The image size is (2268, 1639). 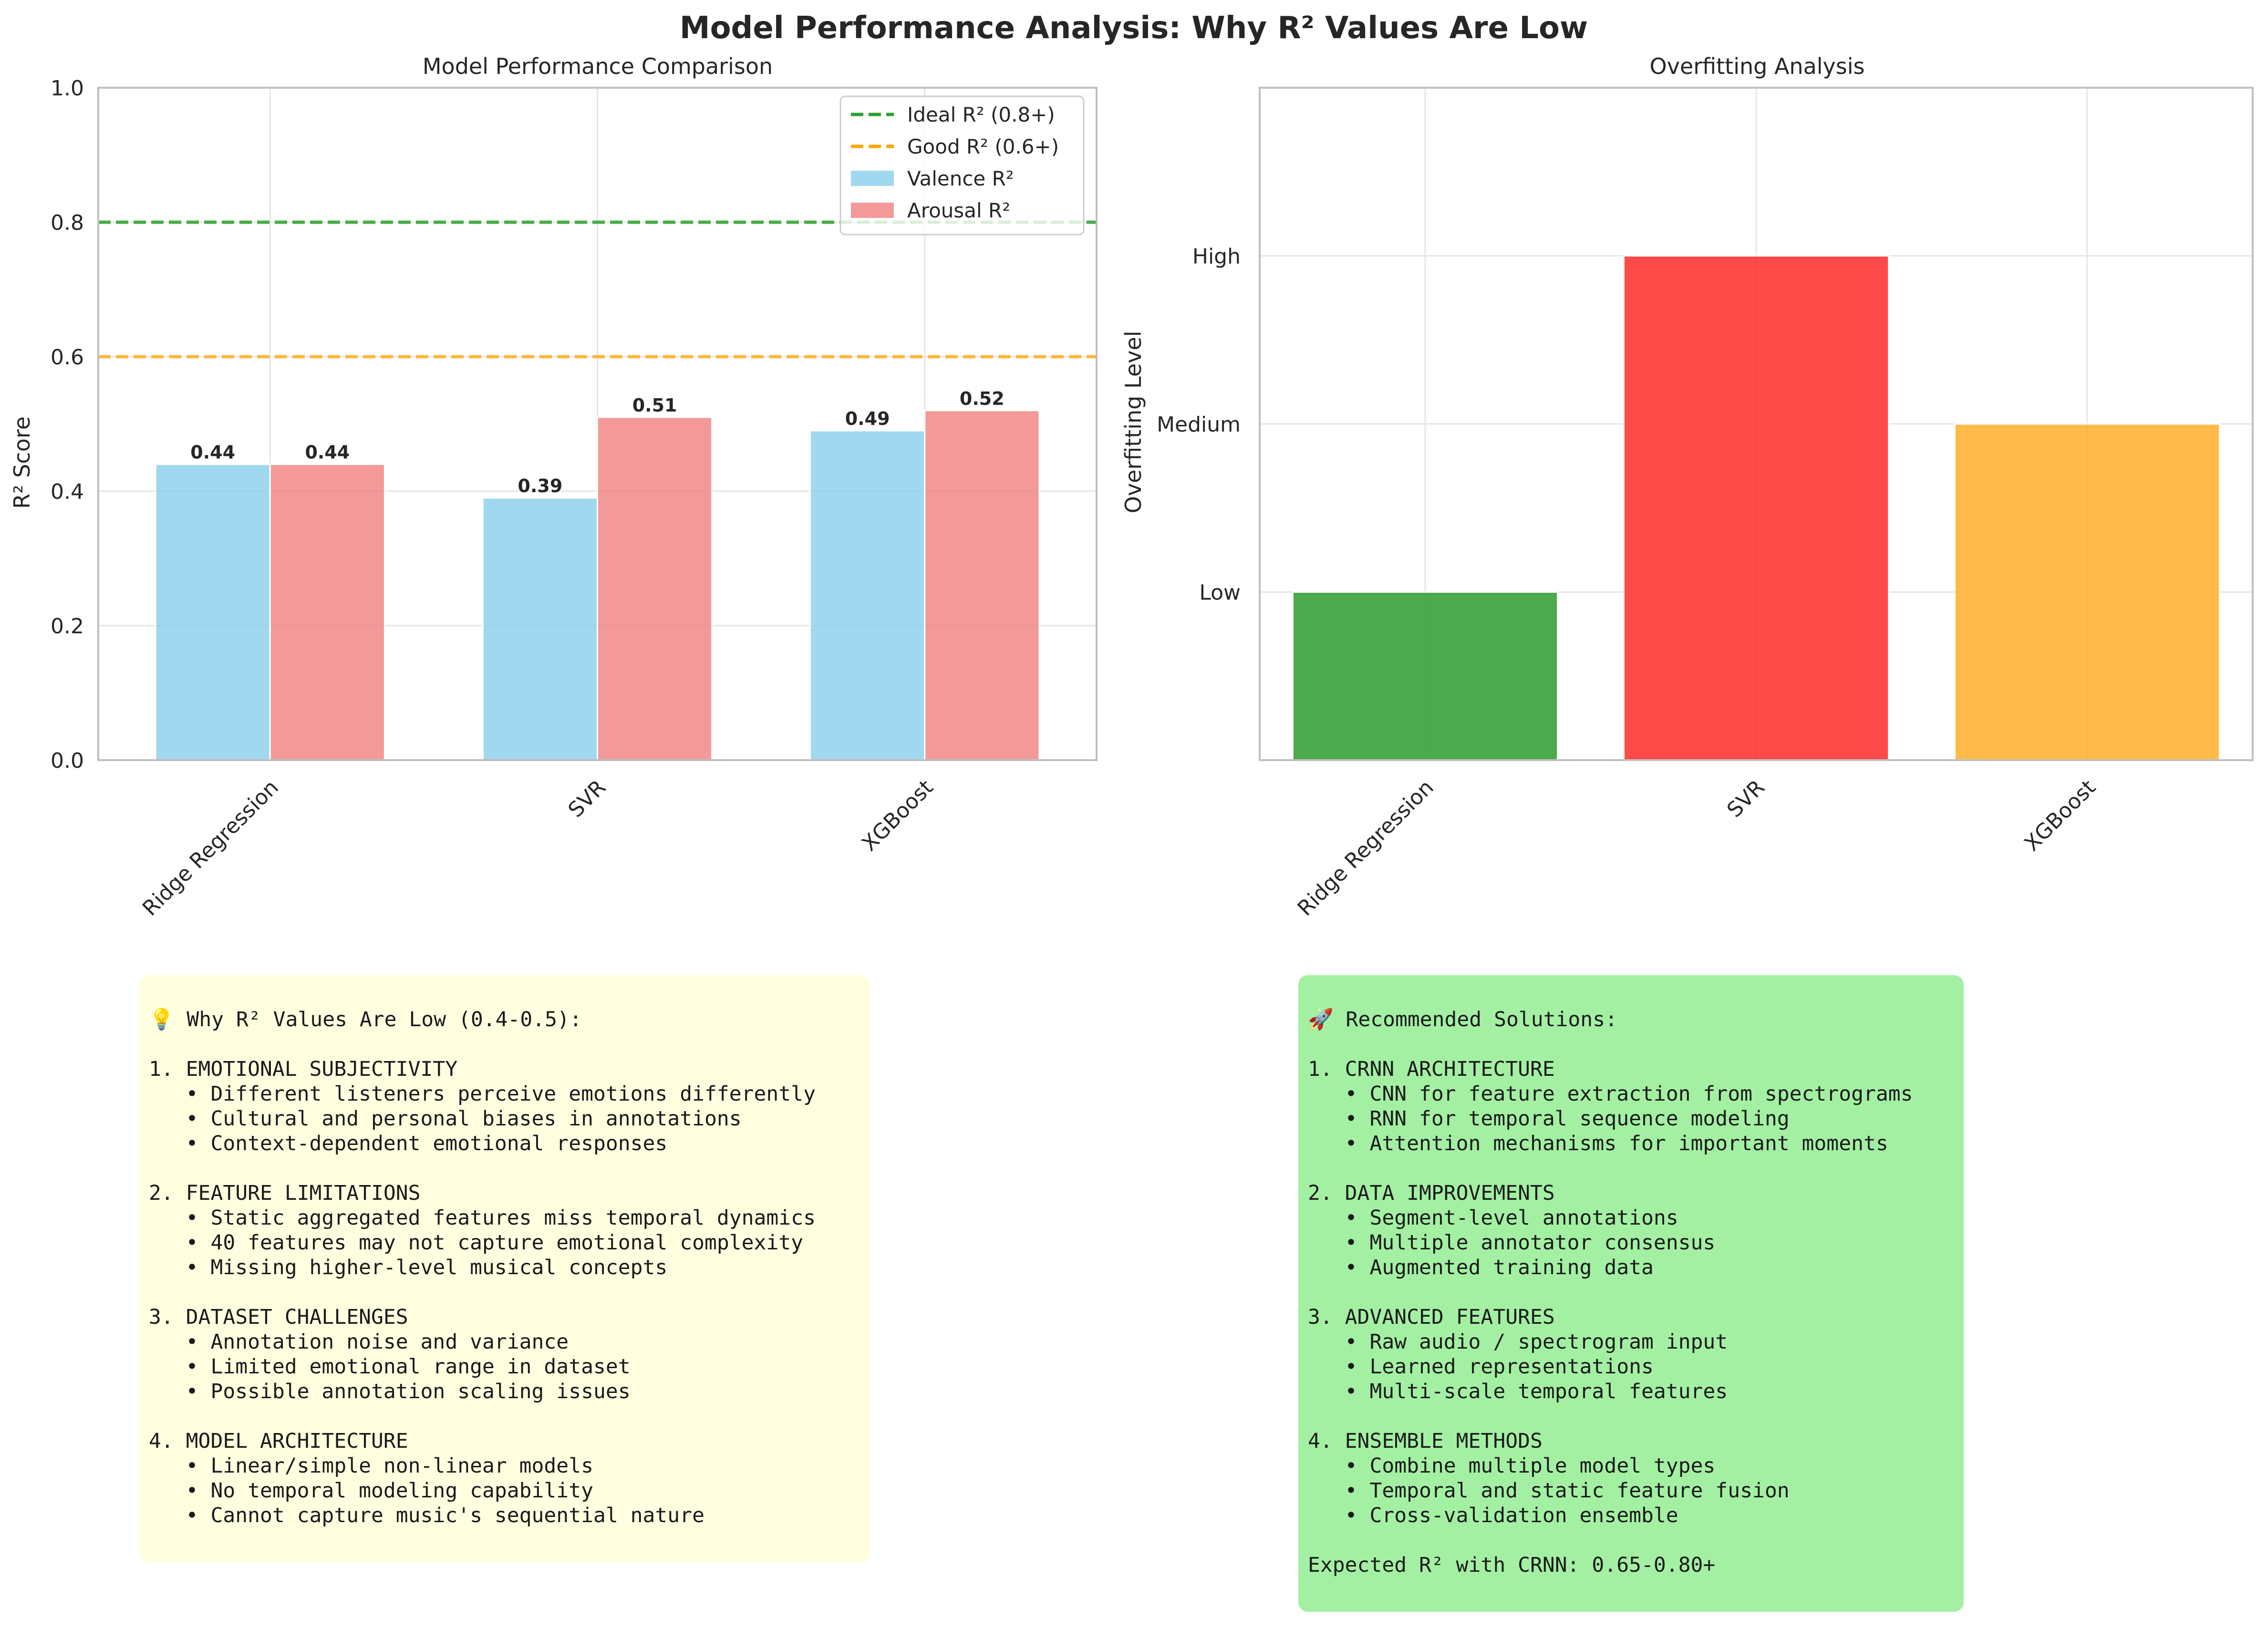 I want to click on performance-value-labels: 0.44 0.39 0.49 0.44 0.51 0.52, so click(x=597, y=442).